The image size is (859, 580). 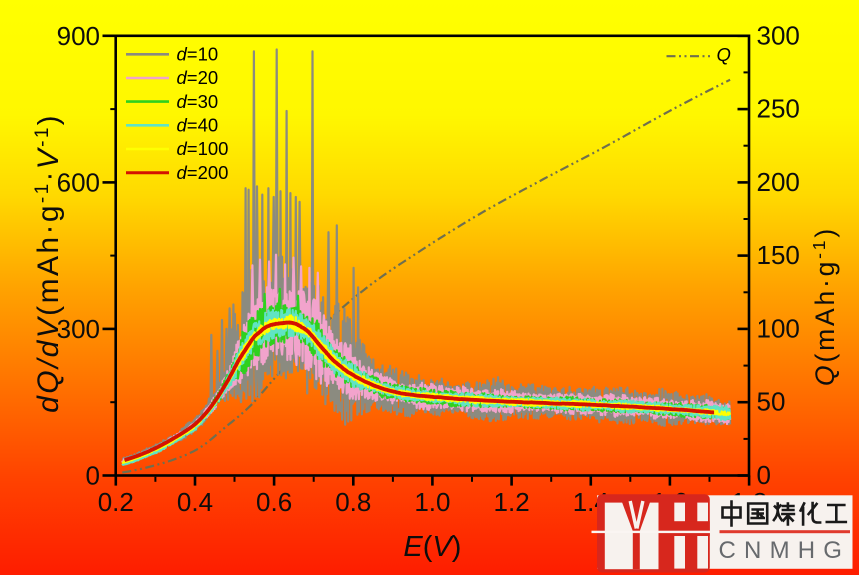 I want to click on svg-text: 250, so click(x=778, y=109).